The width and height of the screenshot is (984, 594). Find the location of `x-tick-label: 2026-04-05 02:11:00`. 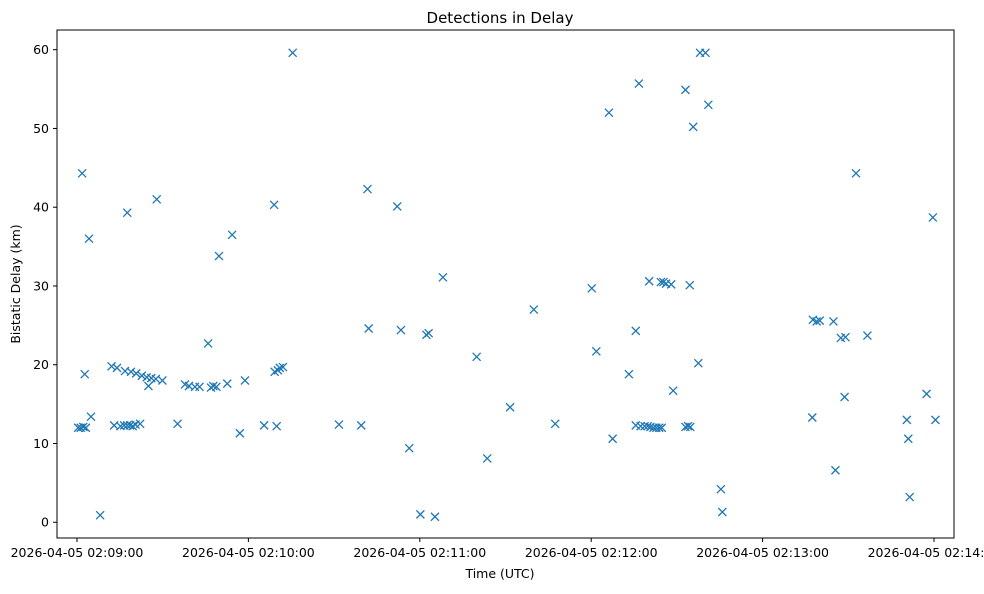

x-tick-label: 2026-04-05 02:11:00 is located at coordinates (419, 552).